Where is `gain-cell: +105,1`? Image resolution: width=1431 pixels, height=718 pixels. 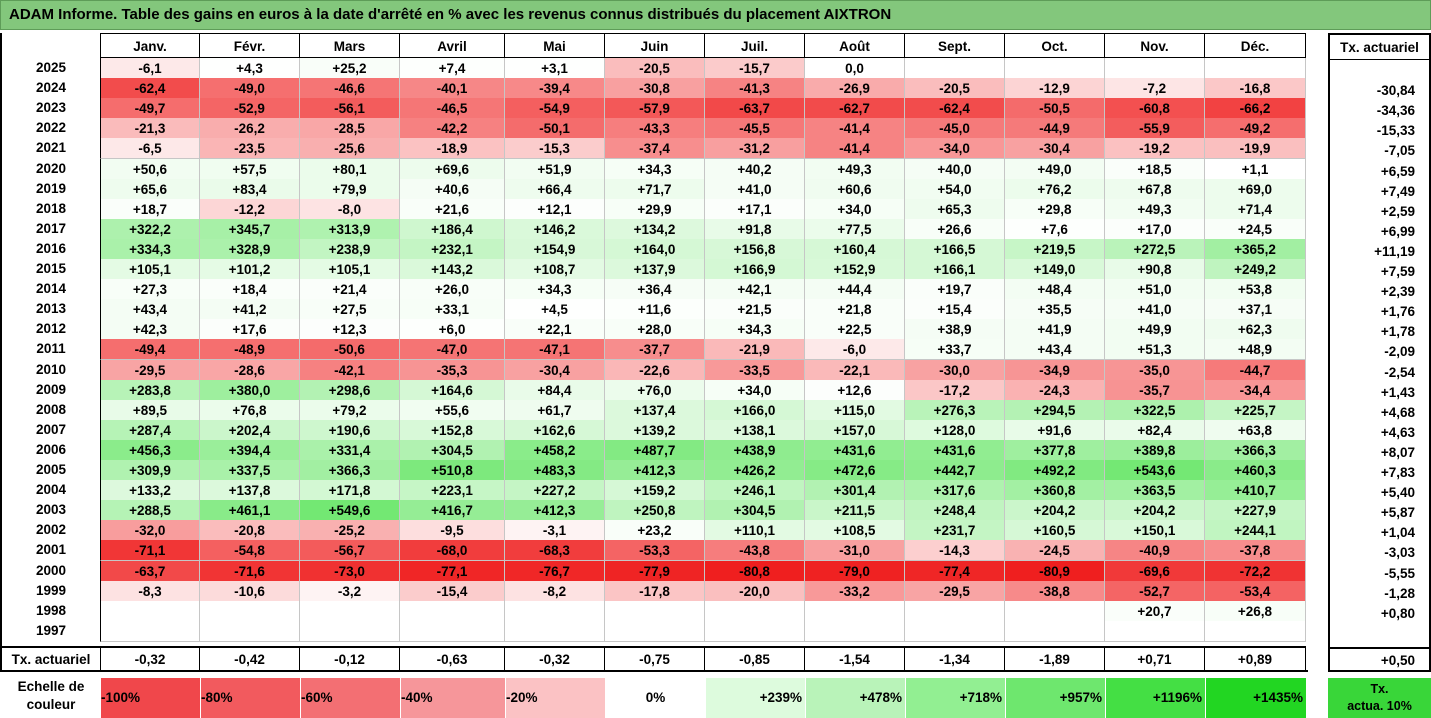
gain-cell: +105,1 is located at coordinates (150, 269).